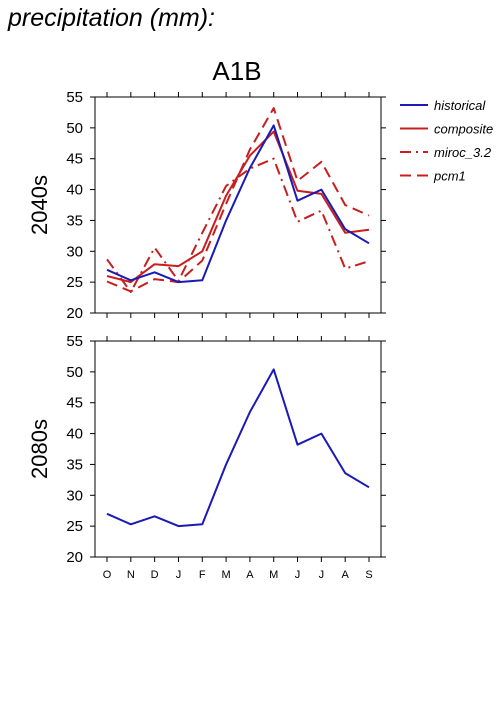 This screenshot has height=709, width=501. What do you see at coordinates (463, 152) in the screenshot?
I see `legend-label: miroc_3.2` at bounding box center [463, 152].